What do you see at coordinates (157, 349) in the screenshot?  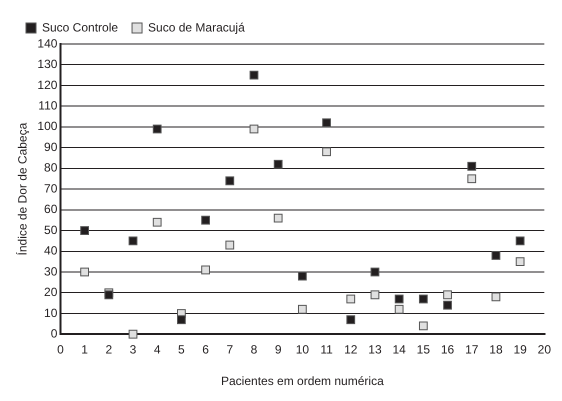 I see `x-tick-label: 4` at bounding box center [157, 349].